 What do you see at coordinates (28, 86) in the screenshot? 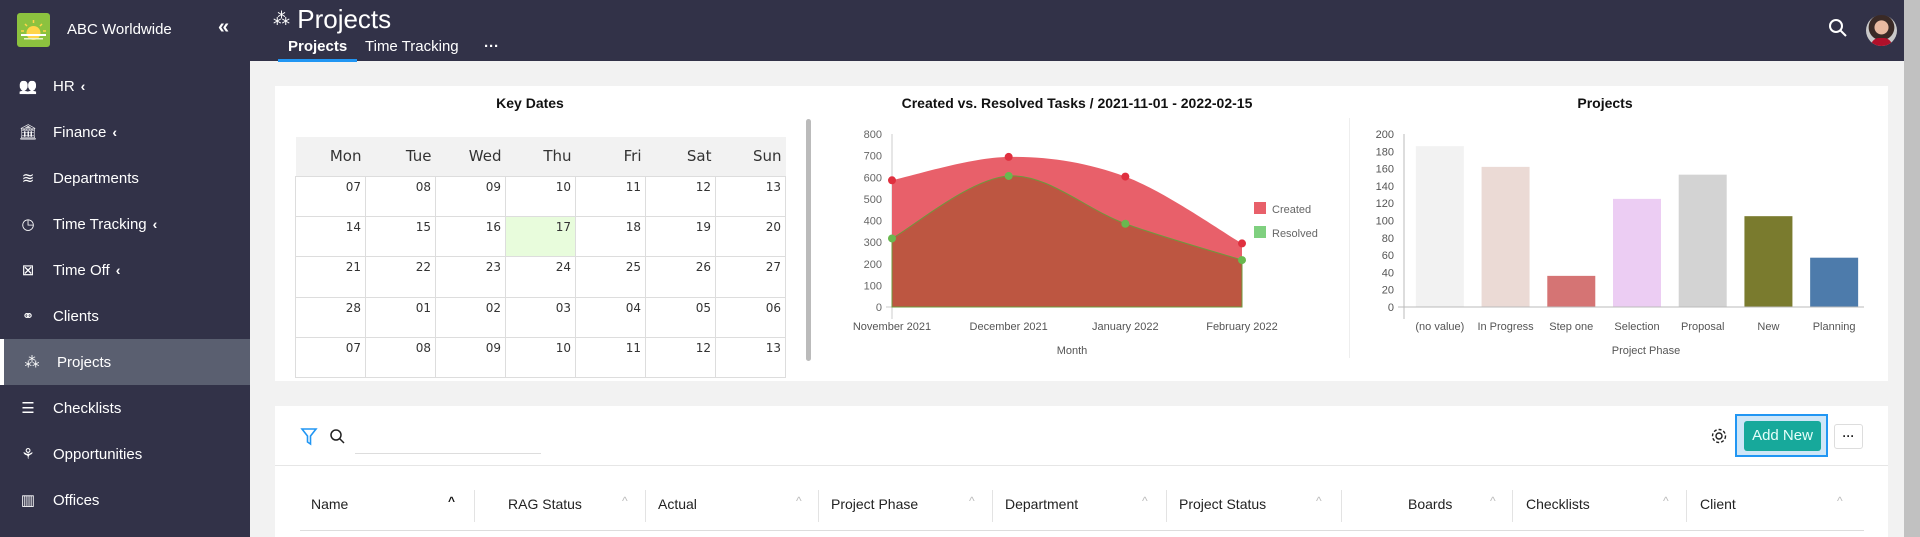
I see `people-icon: 👥` at bounding box center [28, 86].